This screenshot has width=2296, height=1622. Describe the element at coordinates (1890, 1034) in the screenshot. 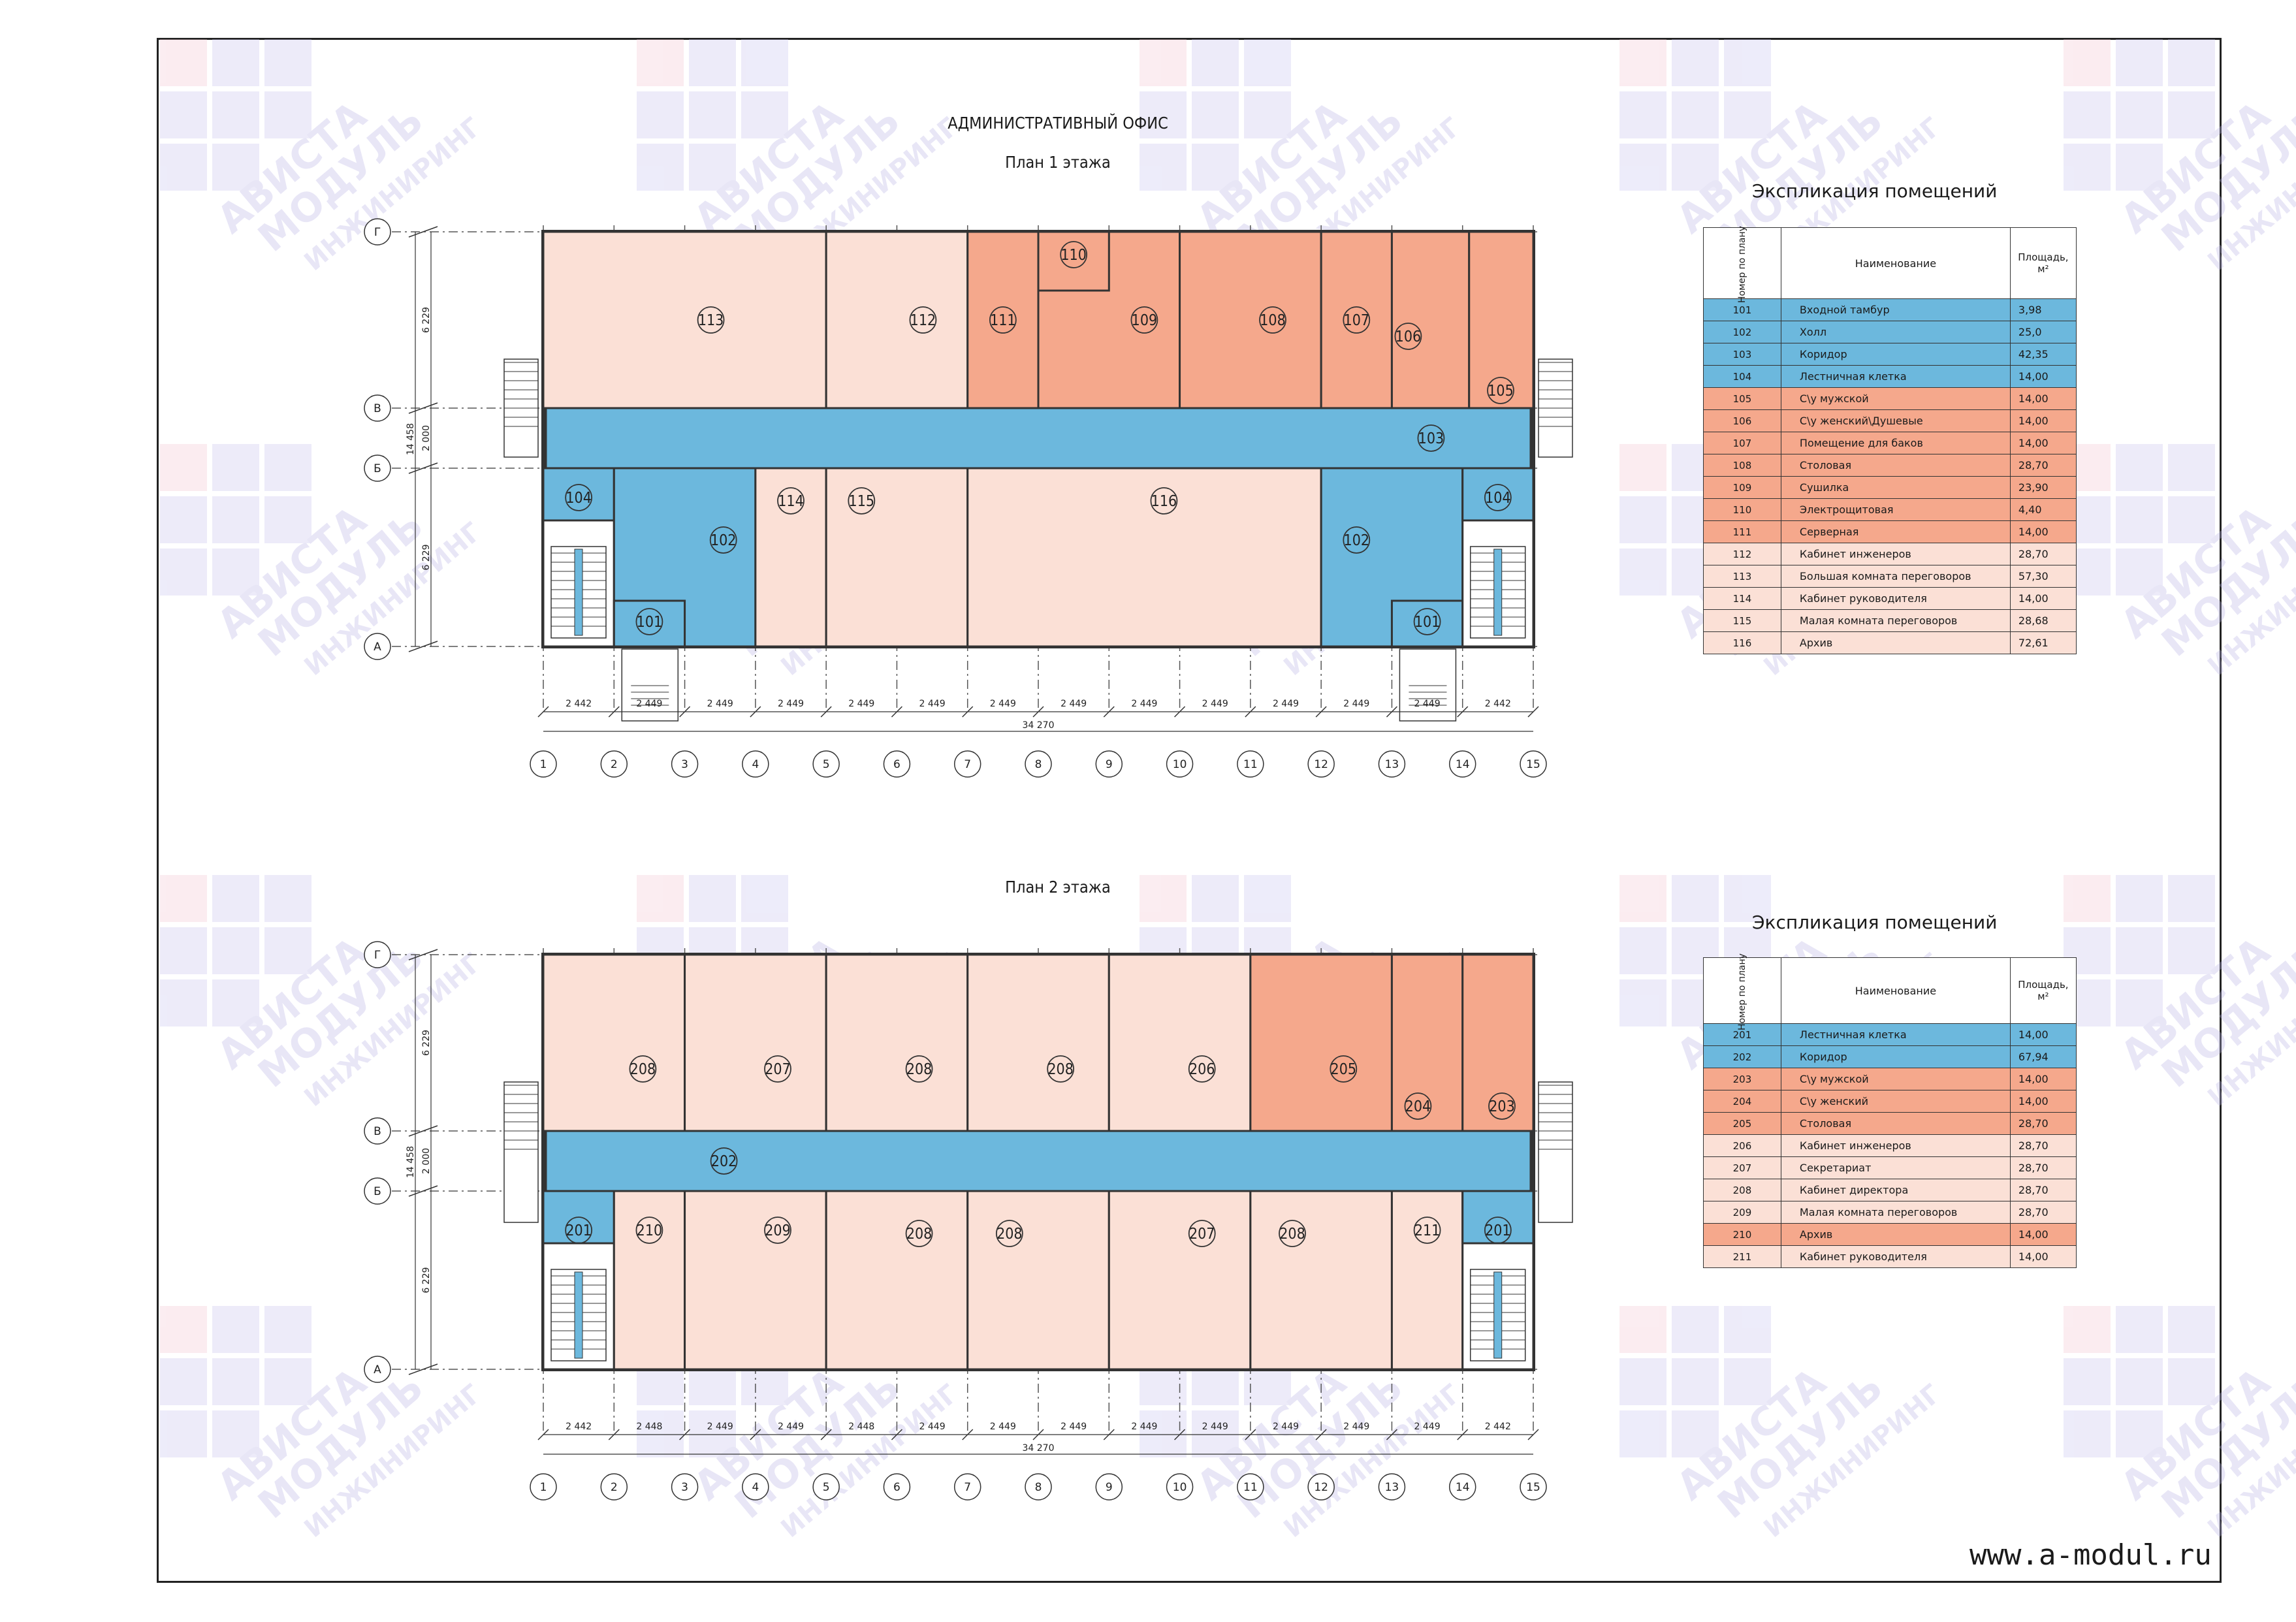

I see `table-row: 201 Лестничная клетка 14,00` at that location.